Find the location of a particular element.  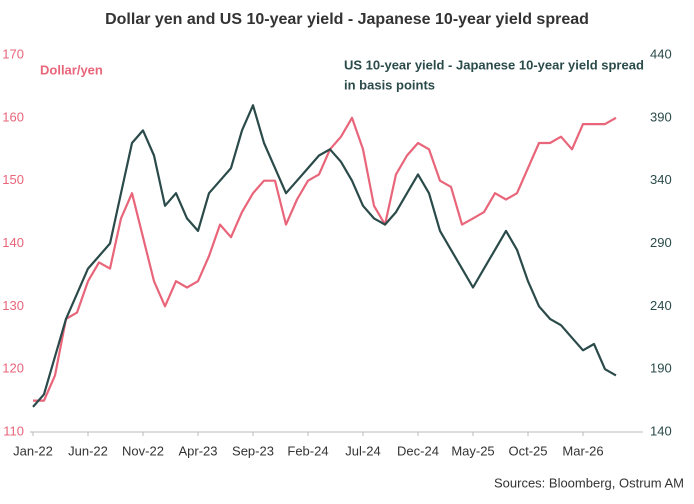

y2-tick-label: 290 is located at coordinates (661, 242).